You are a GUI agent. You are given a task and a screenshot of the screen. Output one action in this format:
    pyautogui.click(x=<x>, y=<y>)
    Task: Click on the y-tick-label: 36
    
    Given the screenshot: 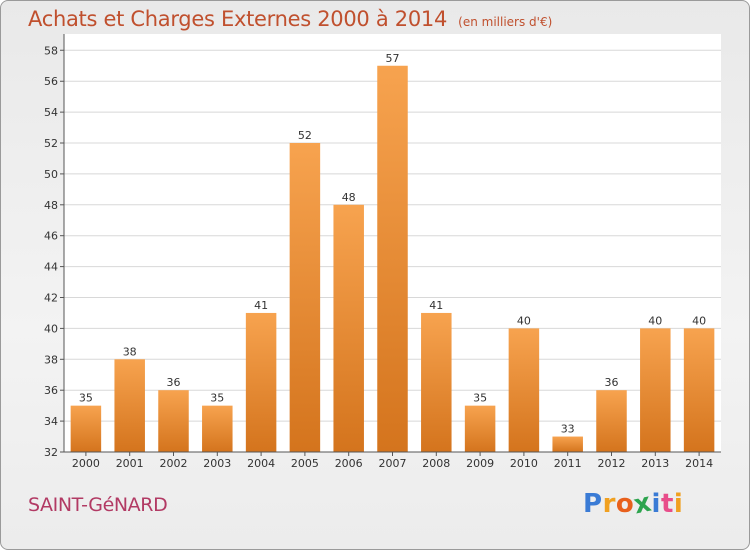 What is the action you would take?
    pyautogui.click(x=51, y=390)
    